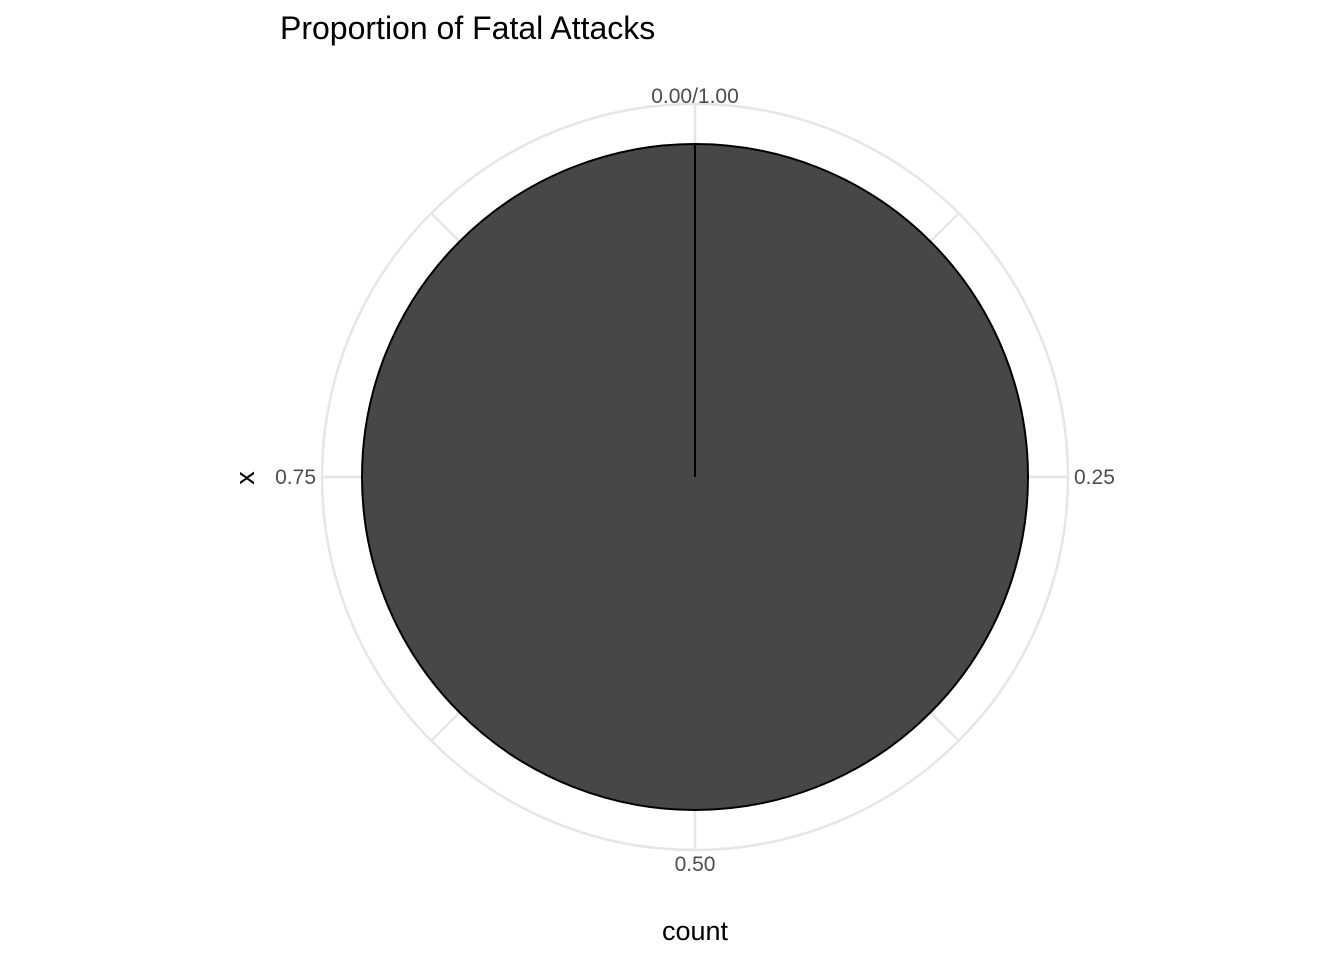 The height and width of the screenshot is (960, 1344). Describe the element at coordinates (695, 931) in the screenshot. I see `x-axis-title: count` at that location.